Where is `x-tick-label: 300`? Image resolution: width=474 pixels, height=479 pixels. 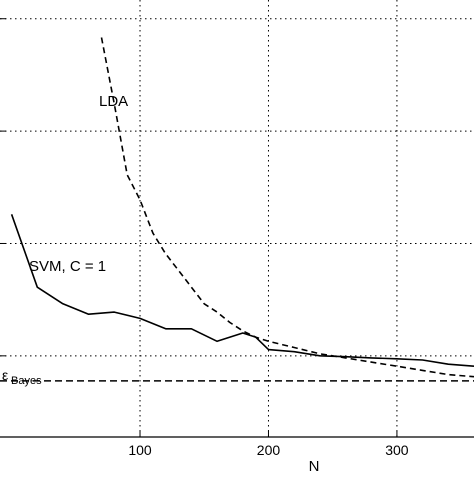
x-tick-label: 300 is located at coordinates (397, 450).